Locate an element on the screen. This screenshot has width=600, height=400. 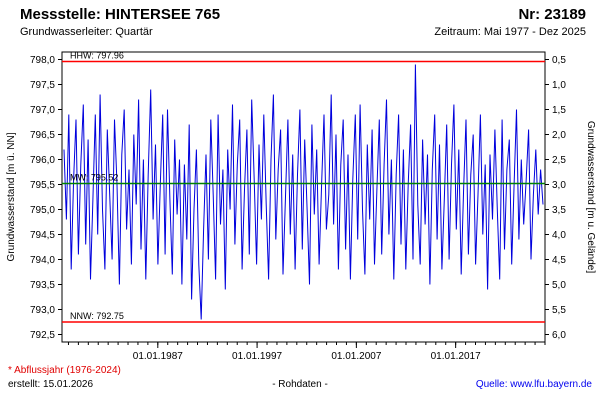
y-tick-label-right: 1,5 is located at coordinates (559, 110).